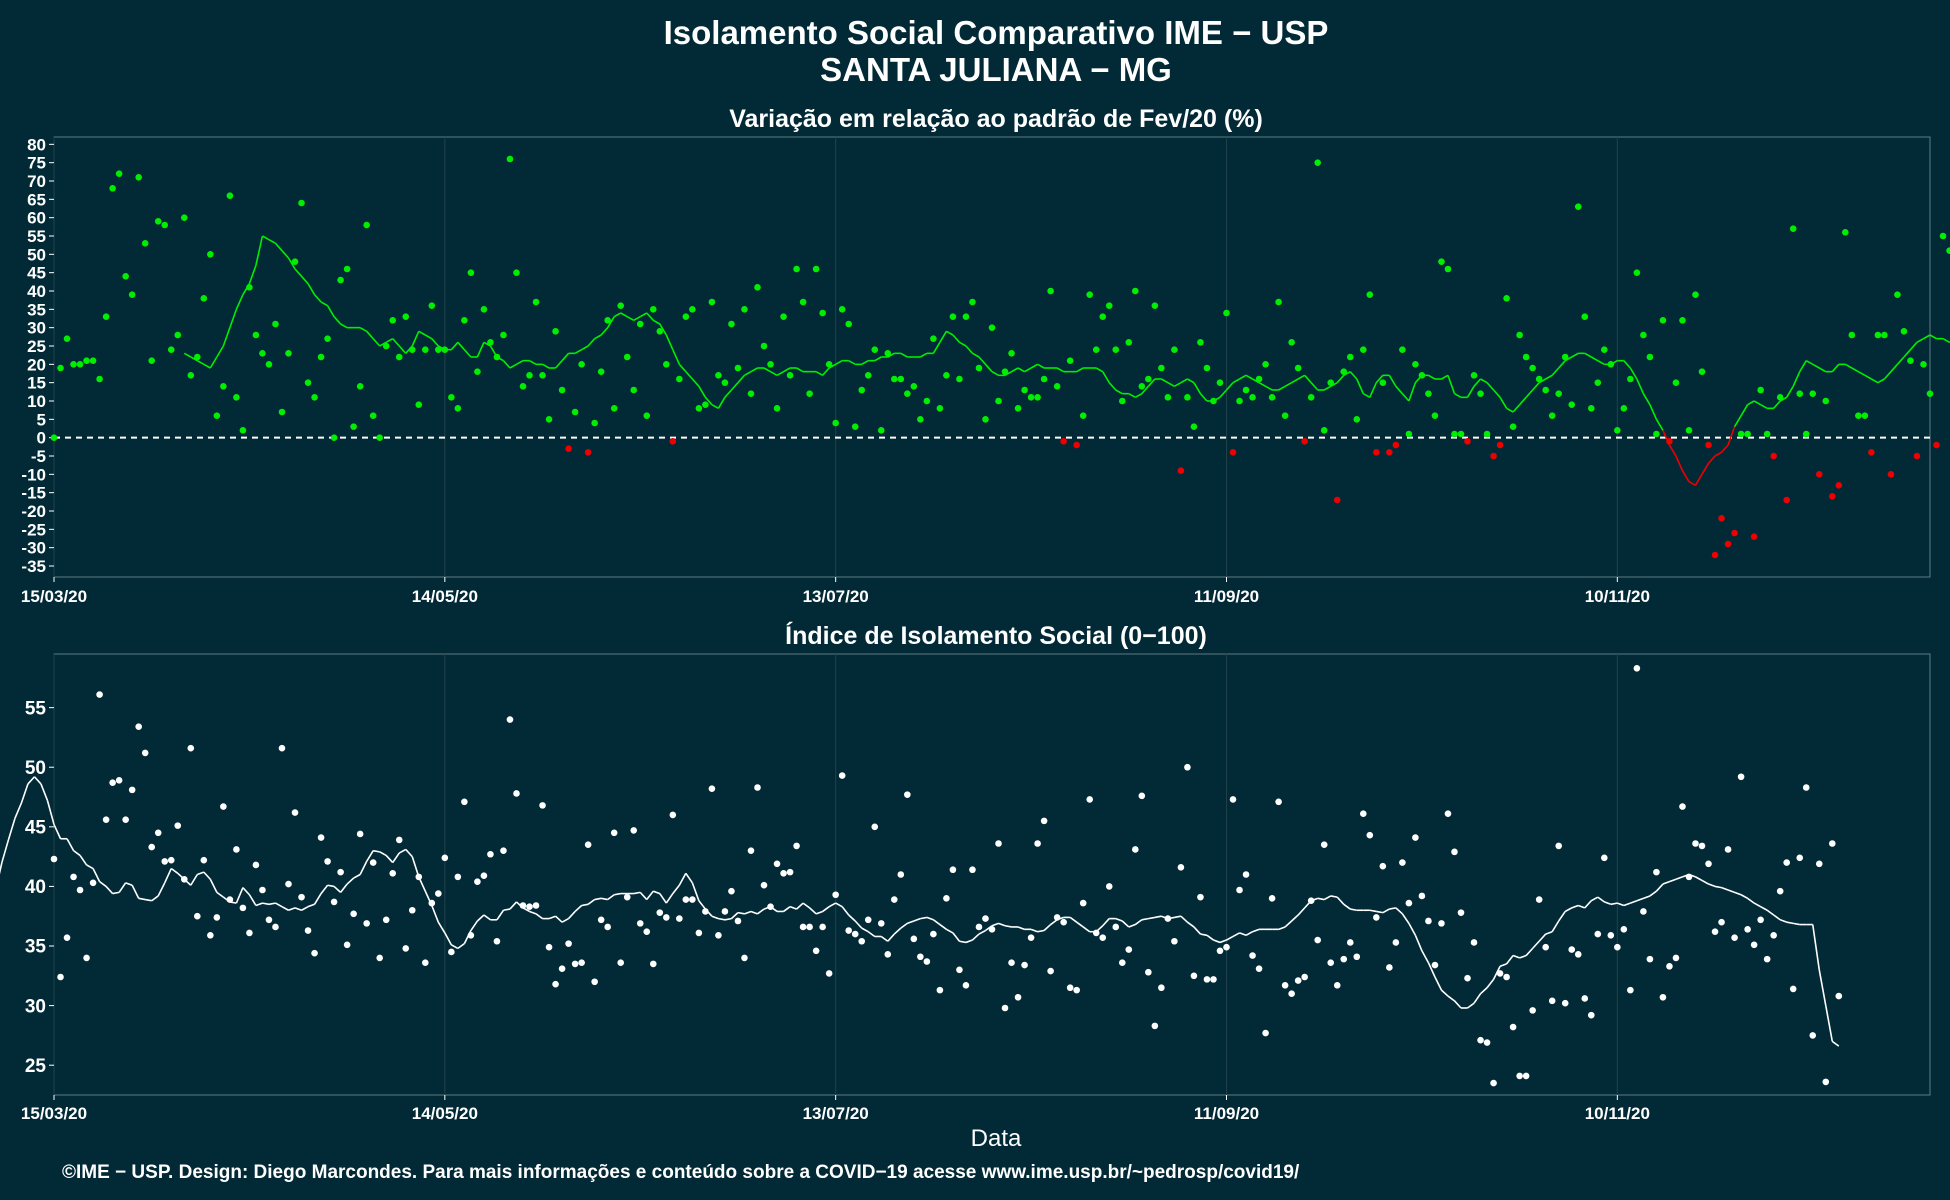 The image size is (1950, 1200). Describe the element at coordinates (996, 1138) in the screenshot. I see `x-axis-label: Data` at that location.